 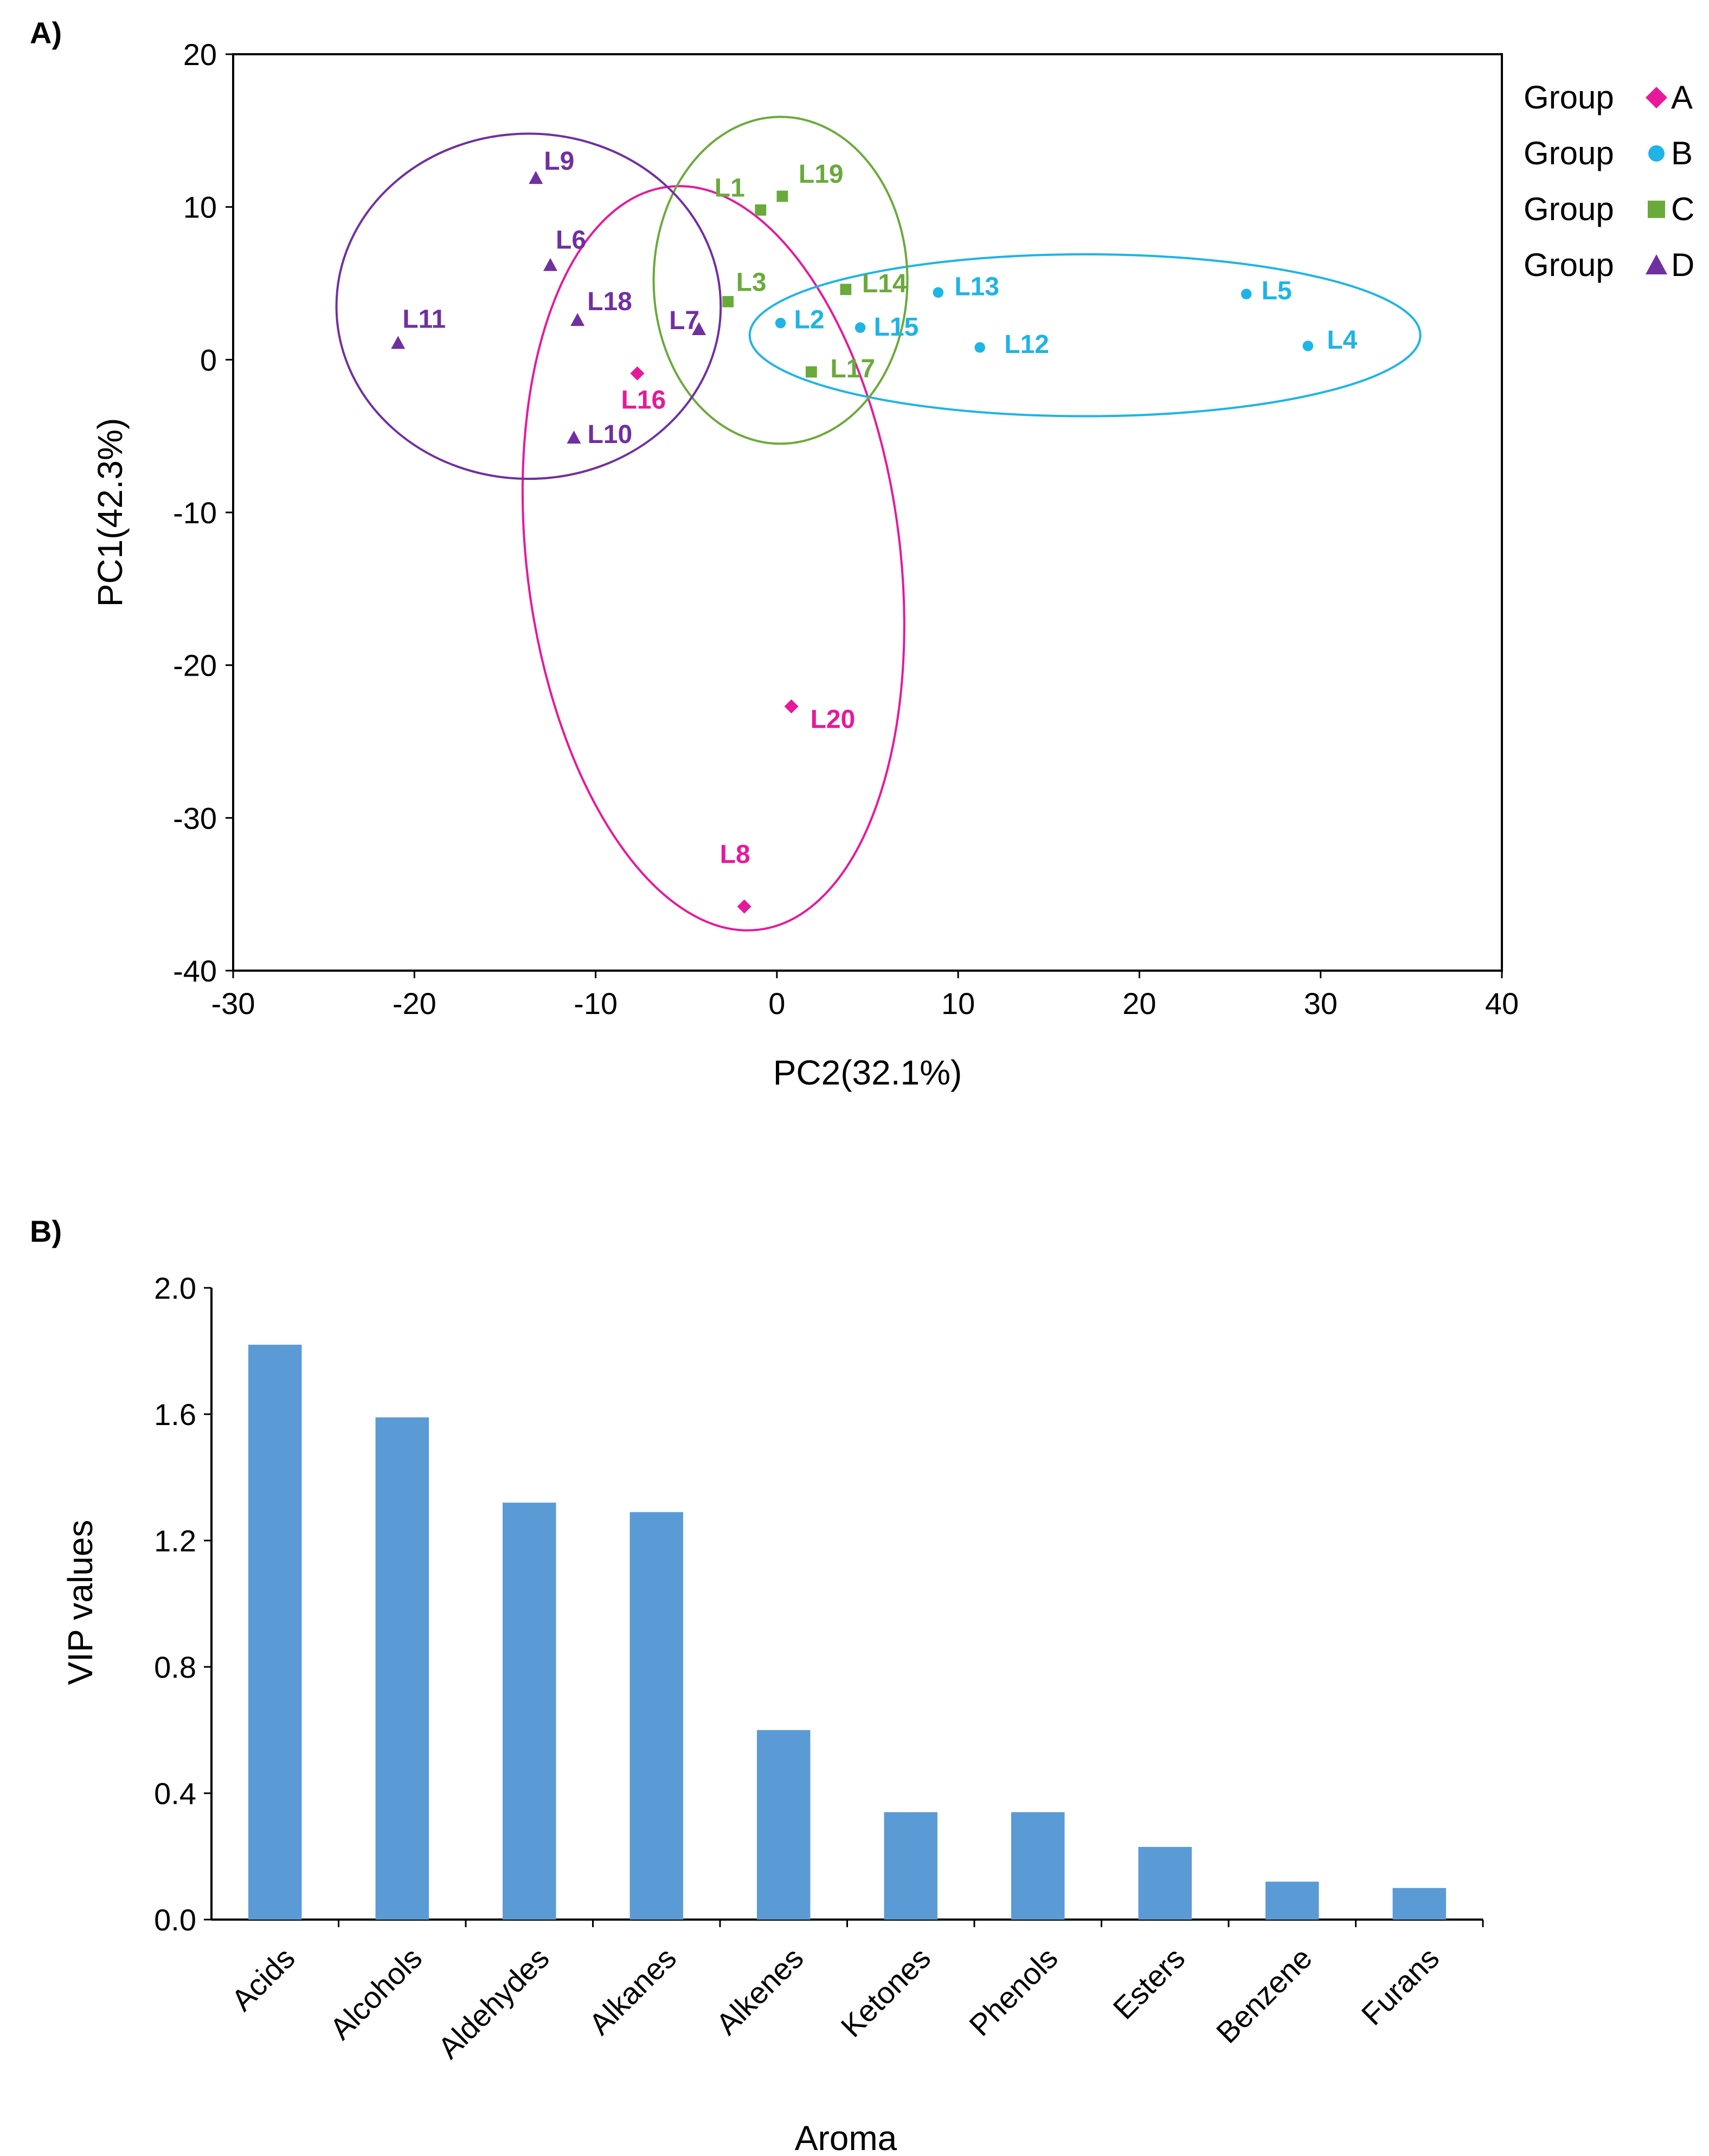 I want to click on category-label-alkanes: Alkanes, so click(x=632, y=1991).